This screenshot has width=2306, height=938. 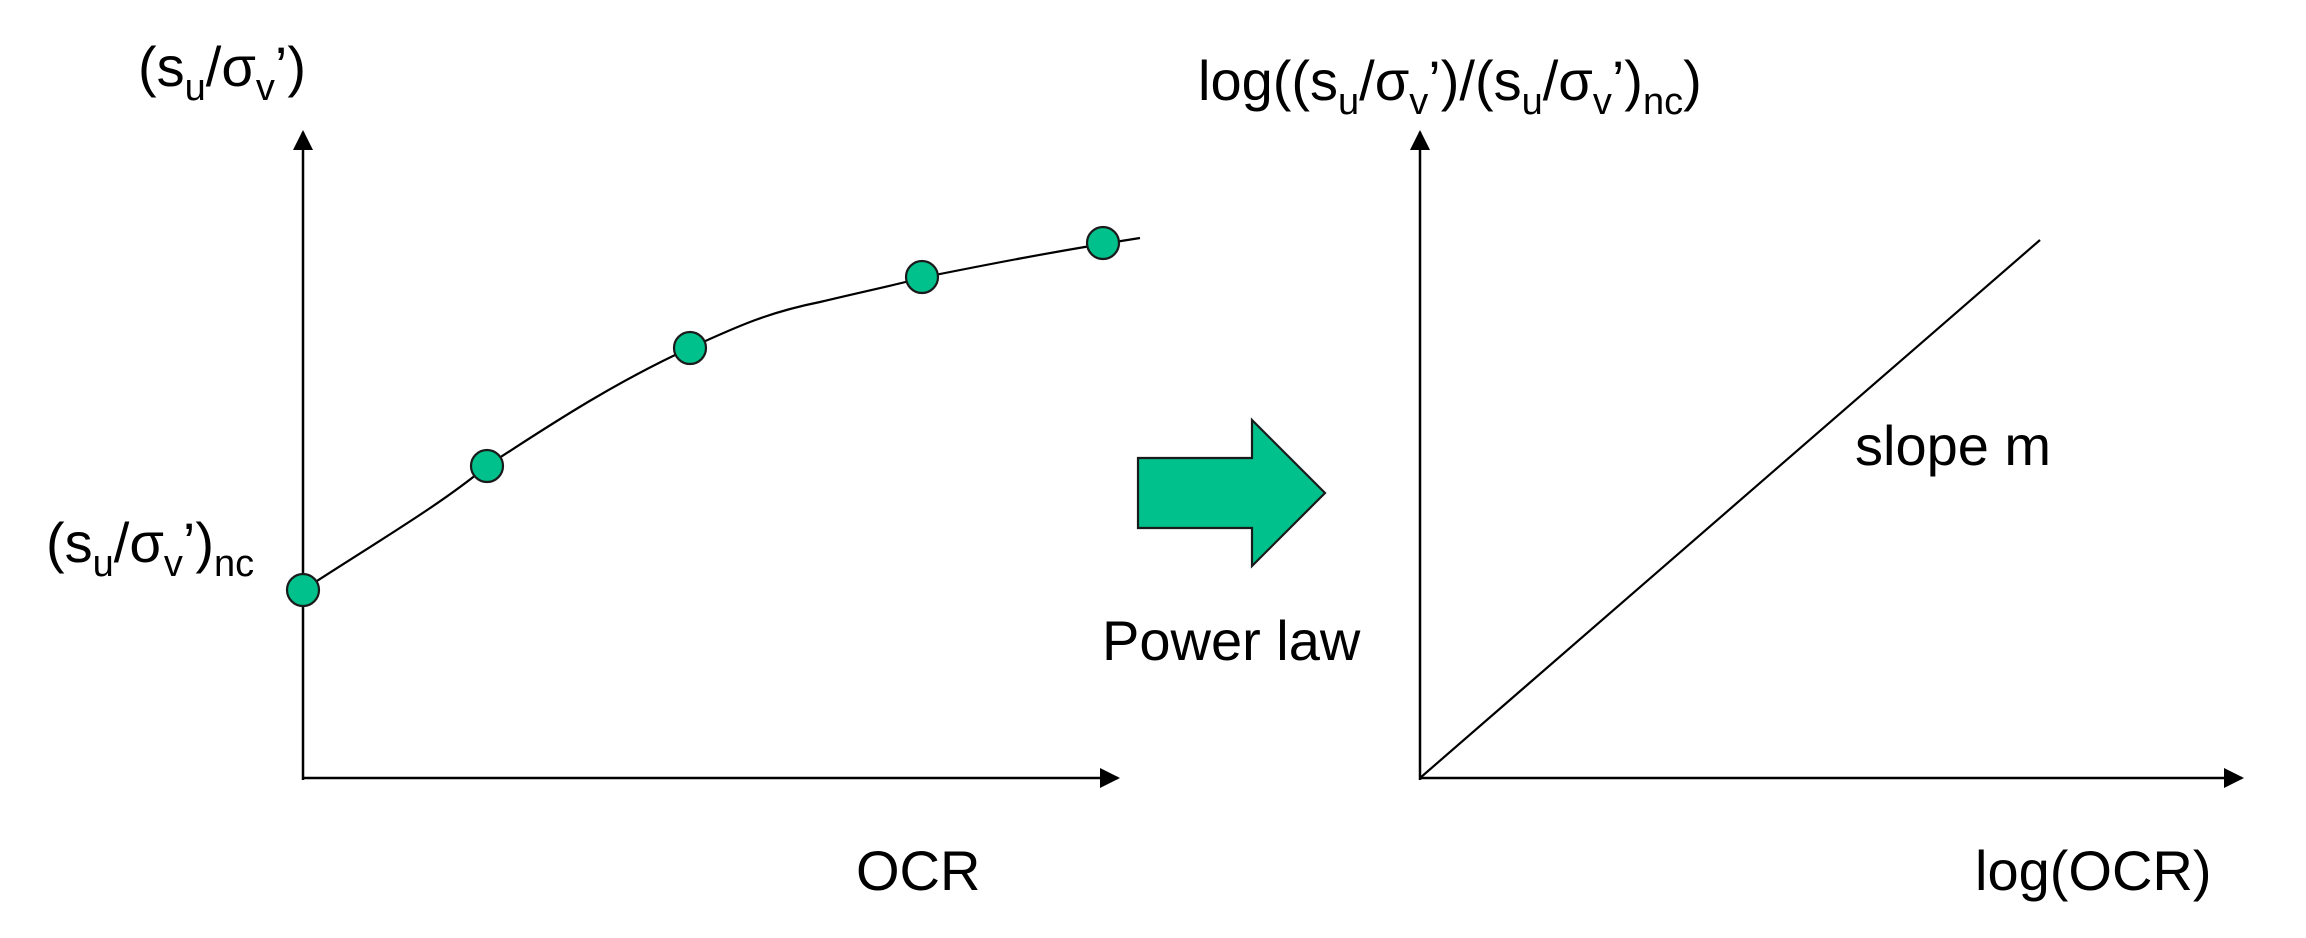 What do you see at coordinates (1953, 445) in the screenshot?
I see `slope-annotation: slope m` at bounding box center [1953, 445].